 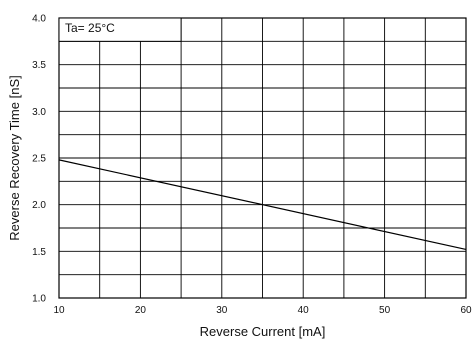 I want to click on annotation-box-frame, so click(x=120, y=29).